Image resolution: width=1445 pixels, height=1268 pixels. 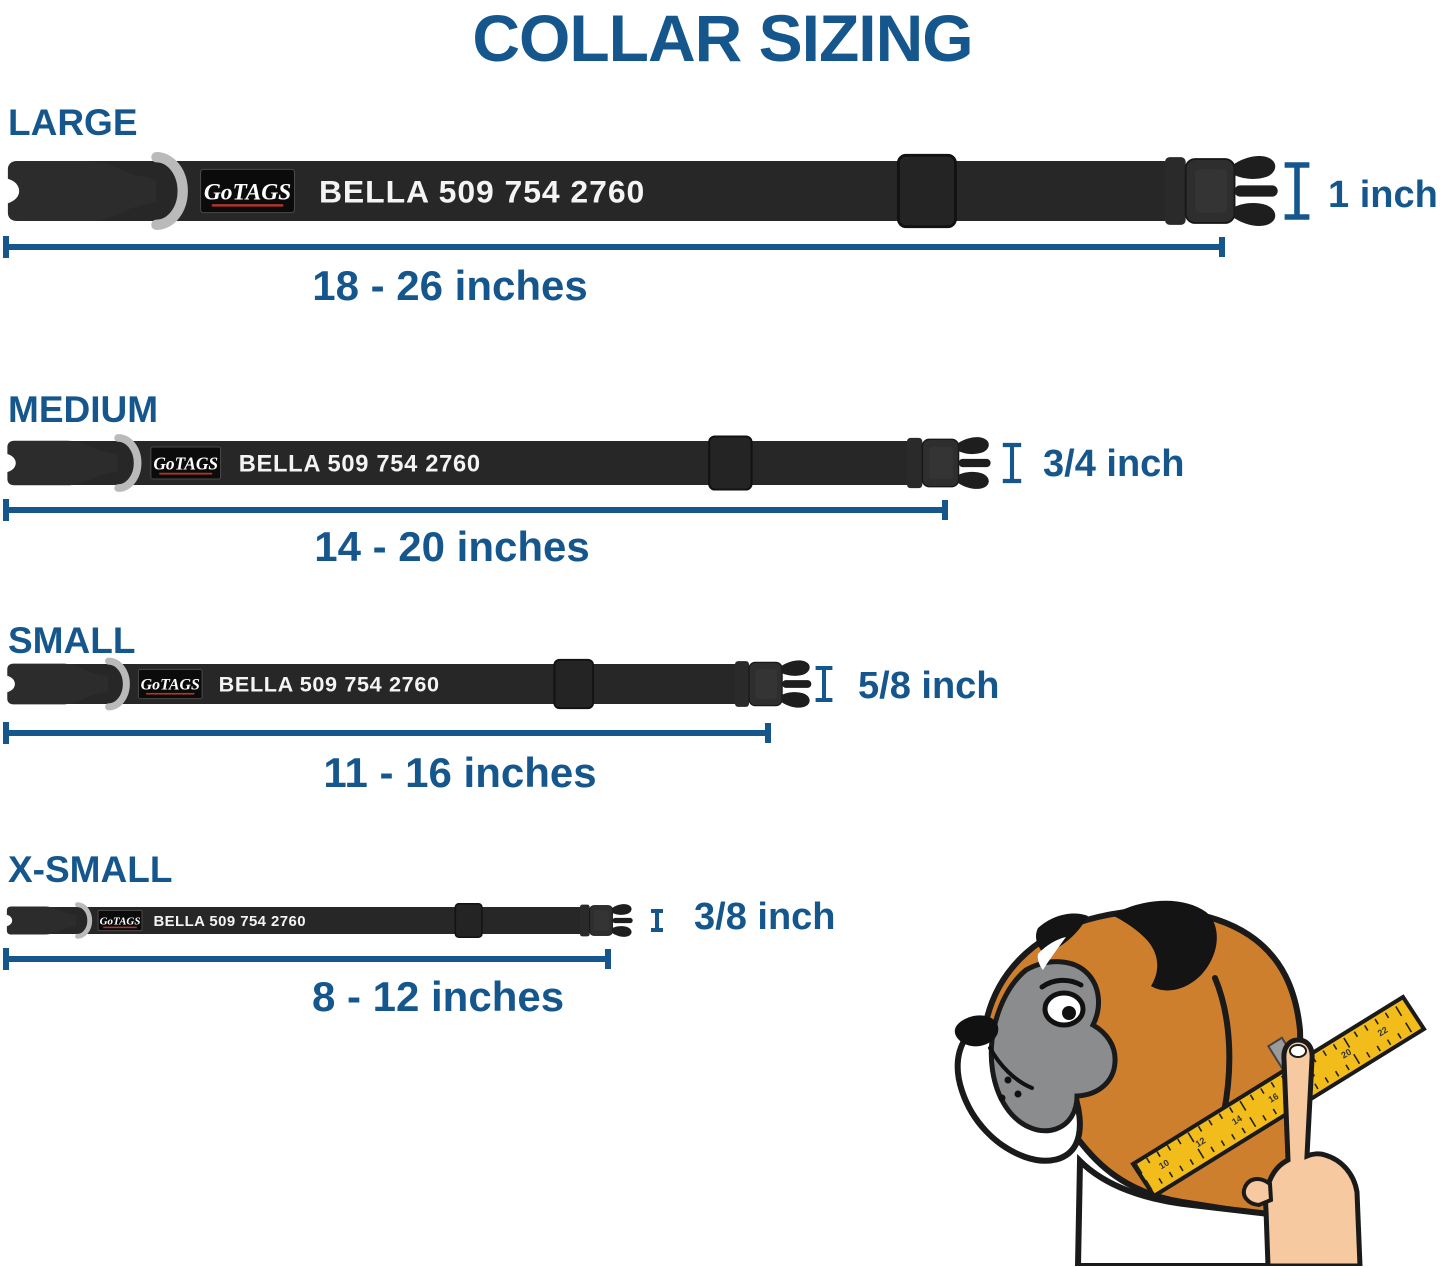 What do you see at coordinates (1383, 1032) in the screenshot?
I see `svg-text: 22` at bounding box center [1383, 1032].